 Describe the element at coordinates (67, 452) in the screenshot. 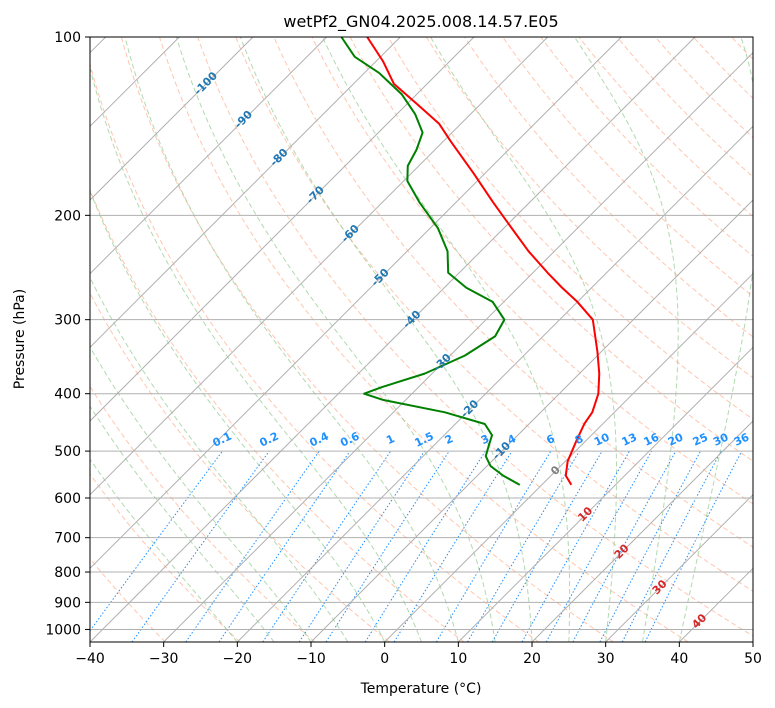

I see `y-tick-label: 500` at that location.